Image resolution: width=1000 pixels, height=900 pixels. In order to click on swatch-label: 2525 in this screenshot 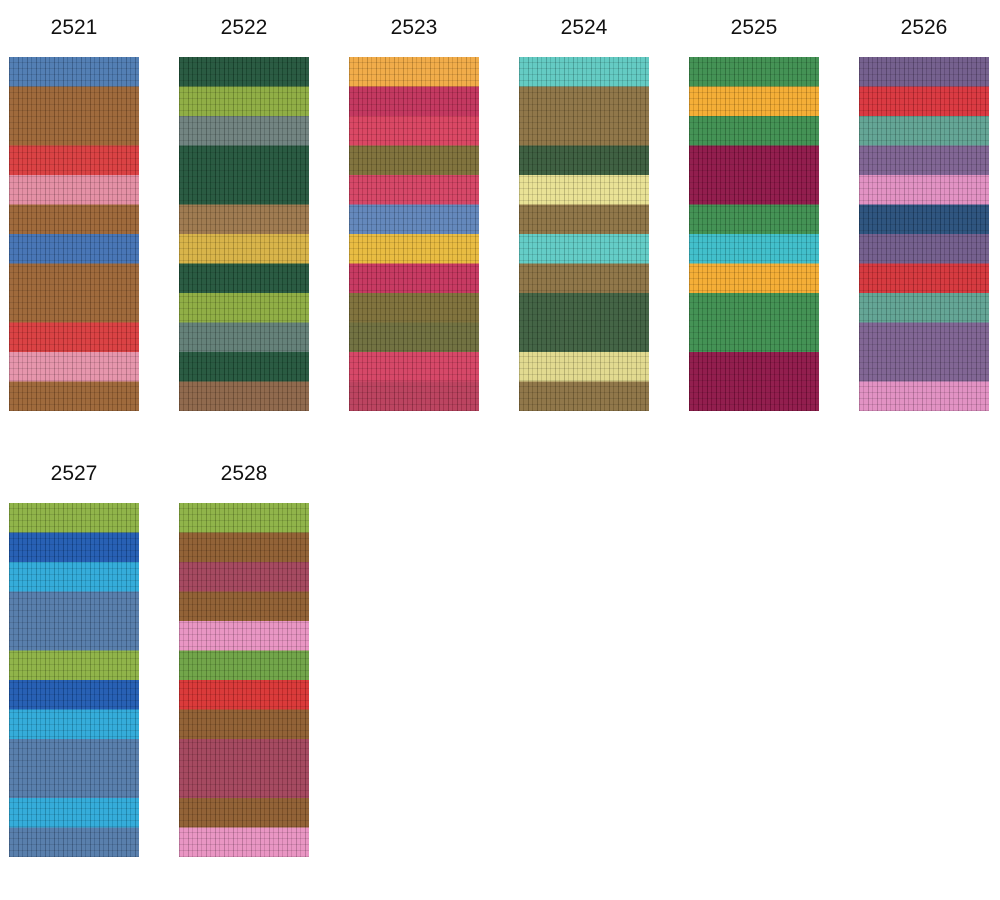, I will do `click(754, 27)`.